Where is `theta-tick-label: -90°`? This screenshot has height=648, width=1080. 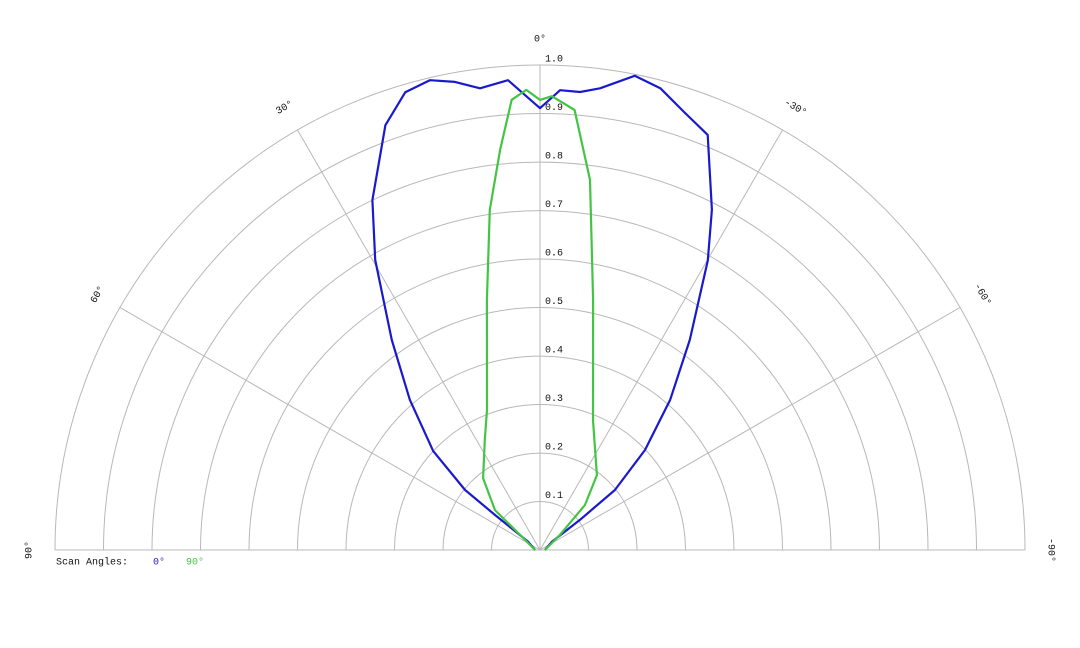 theta-tick-label: -90° is located at coordinates (1050, 550).